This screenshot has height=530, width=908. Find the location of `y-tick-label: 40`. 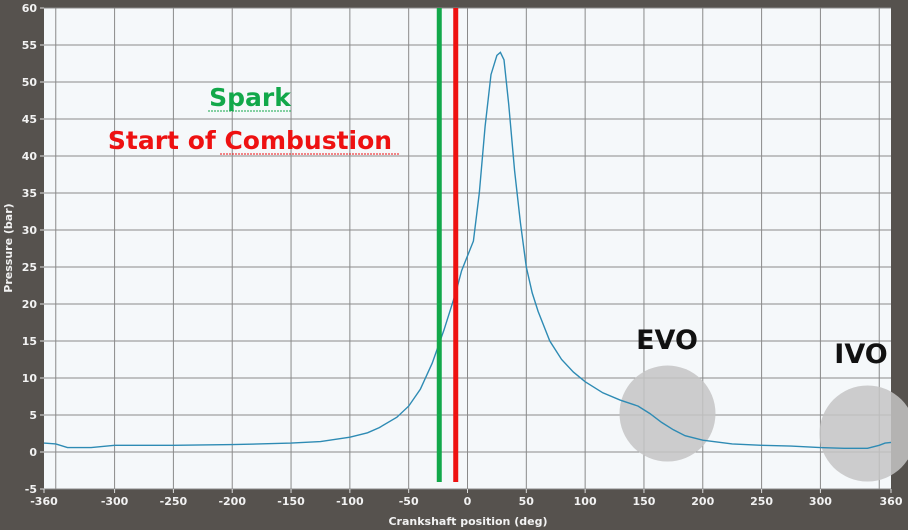

y-tick-label: 40 is located at coordinates (30, 156).